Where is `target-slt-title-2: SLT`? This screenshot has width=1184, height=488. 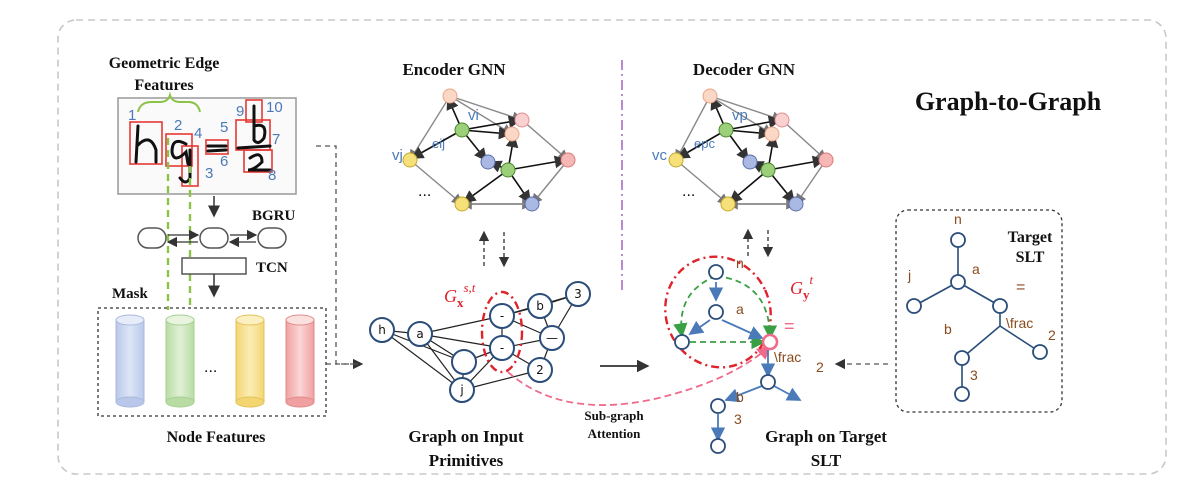
target-slt-title-2: SLT is located at coordinates (1030, 257).